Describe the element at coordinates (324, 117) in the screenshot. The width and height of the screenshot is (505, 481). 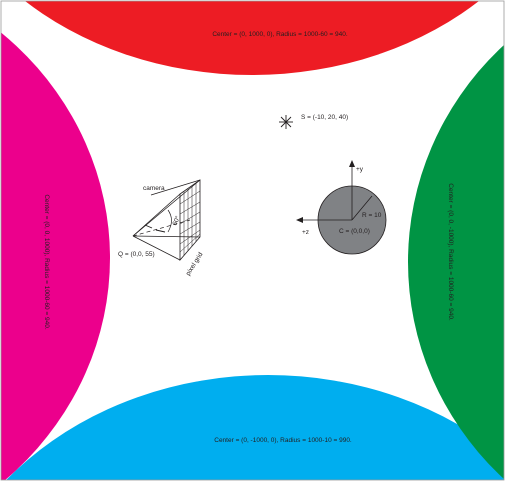
I see `light-source-label: S = (-10, 20, 40)` at that location.